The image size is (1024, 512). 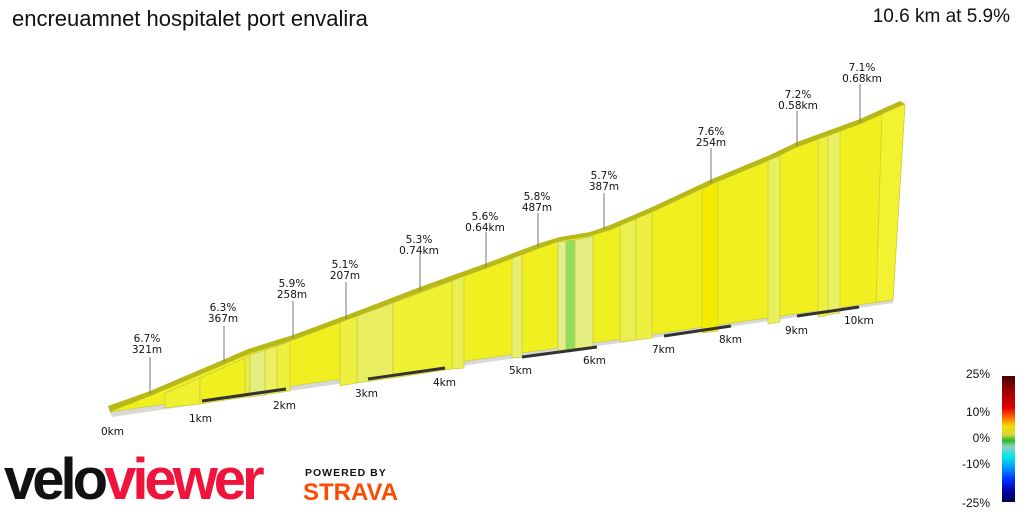 What do you see at coordinates (346, 473) in the screenshot?
I see `powered-by-label: POWERED BY` at bounding box center [346, 473].